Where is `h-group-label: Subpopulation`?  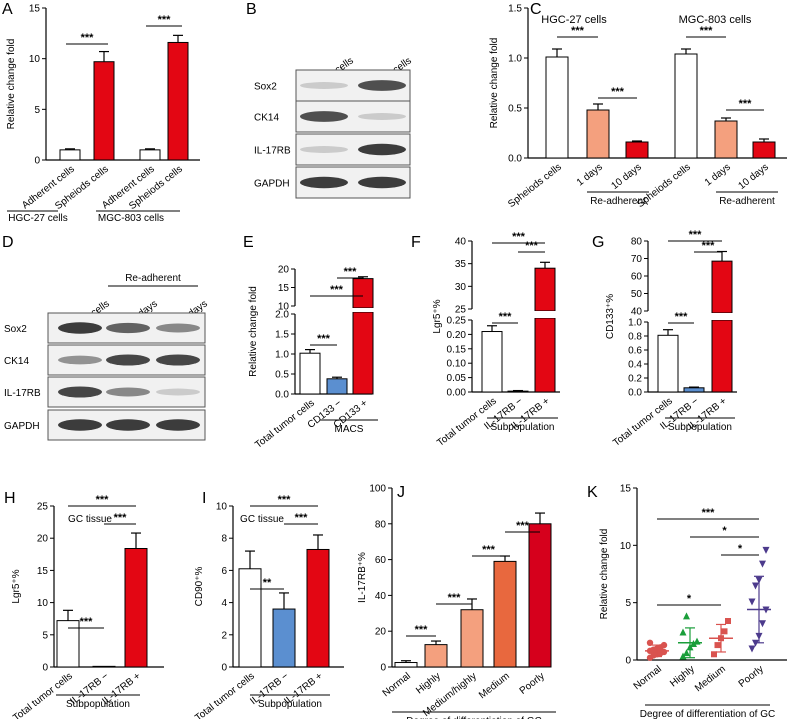 h-group-label: Subpopulation is located at coordinates (98, 704).